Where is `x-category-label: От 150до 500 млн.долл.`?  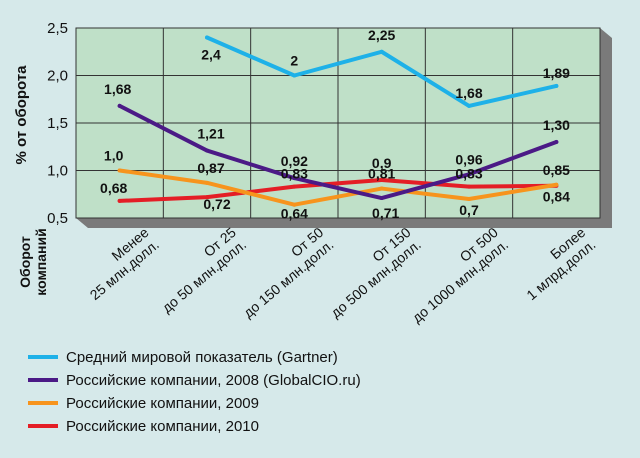 x-category-label: От 150до 500 млн.долл. is located at coordinates (370, 272).